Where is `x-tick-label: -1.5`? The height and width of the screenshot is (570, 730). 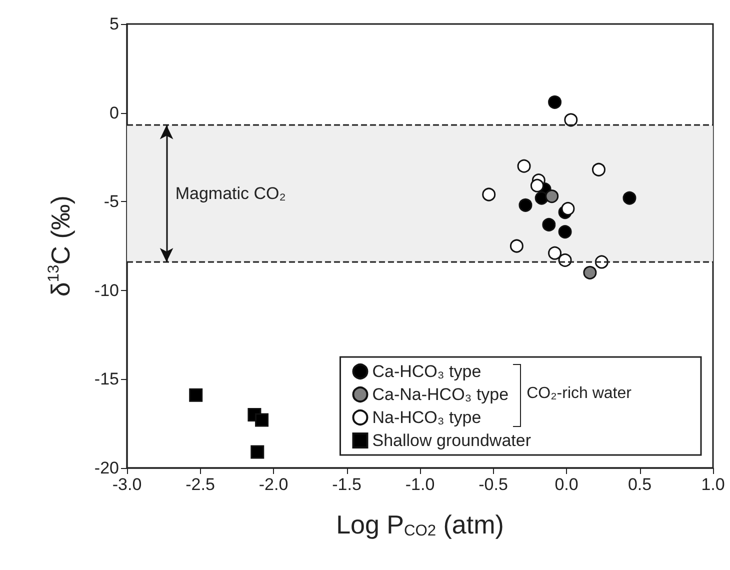
x-tick-label: -1.5 is located at coordinates (347, 484).